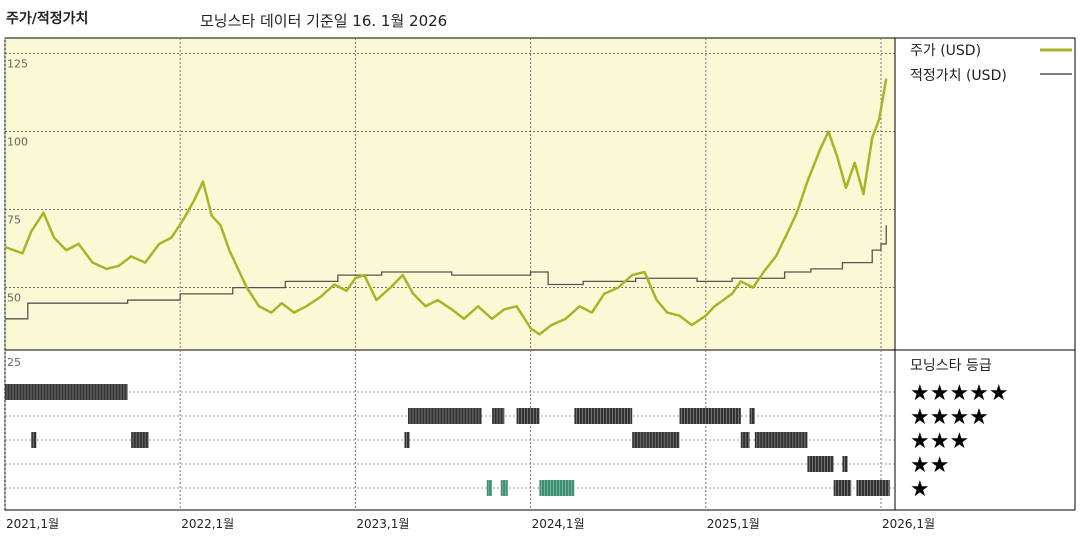  Describe the element at coordinates (949, 417) in the screenshot. I see `rating-level-stars: ★★★★` at that location.